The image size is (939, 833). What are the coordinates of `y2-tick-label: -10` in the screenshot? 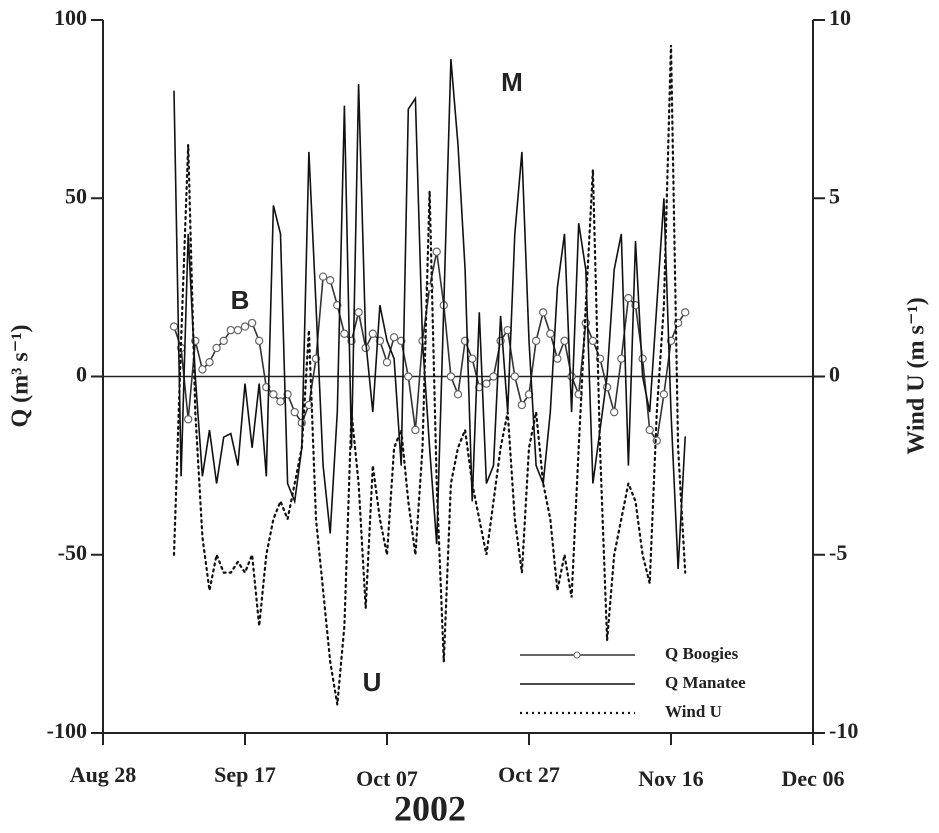 It's located at (843, 730).